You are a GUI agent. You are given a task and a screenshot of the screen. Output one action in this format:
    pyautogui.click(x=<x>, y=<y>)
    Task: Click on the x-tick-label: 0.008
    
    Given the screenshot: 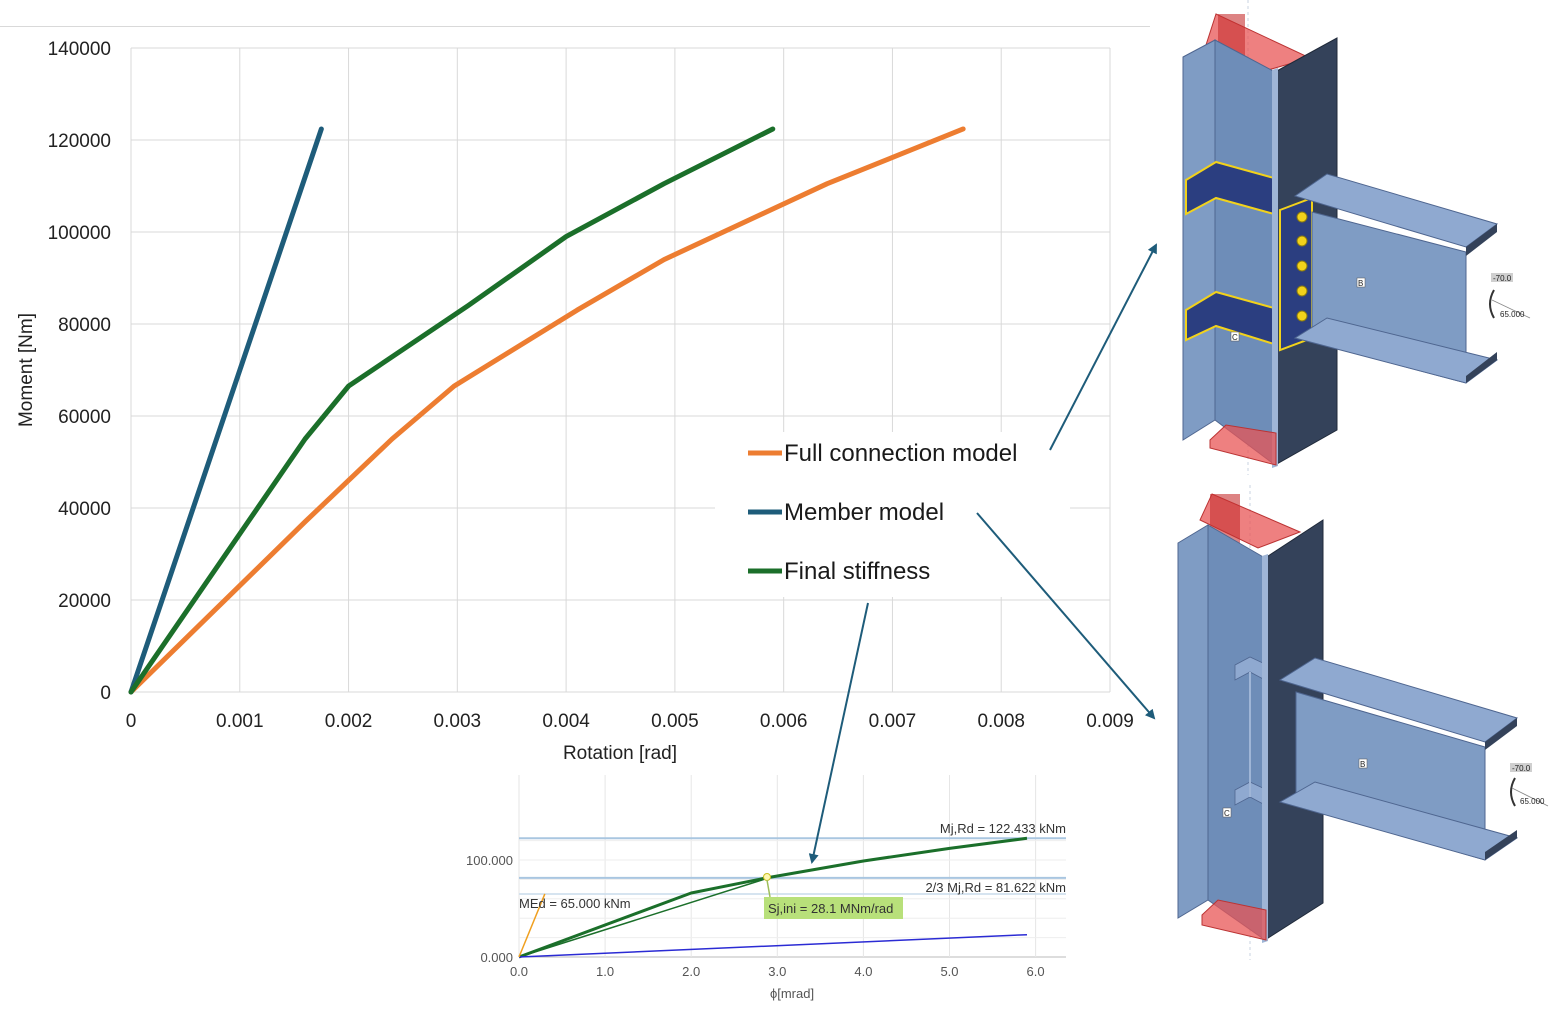 What is the action you would take?
    pyautogui.click(x=1001, y=721)
    